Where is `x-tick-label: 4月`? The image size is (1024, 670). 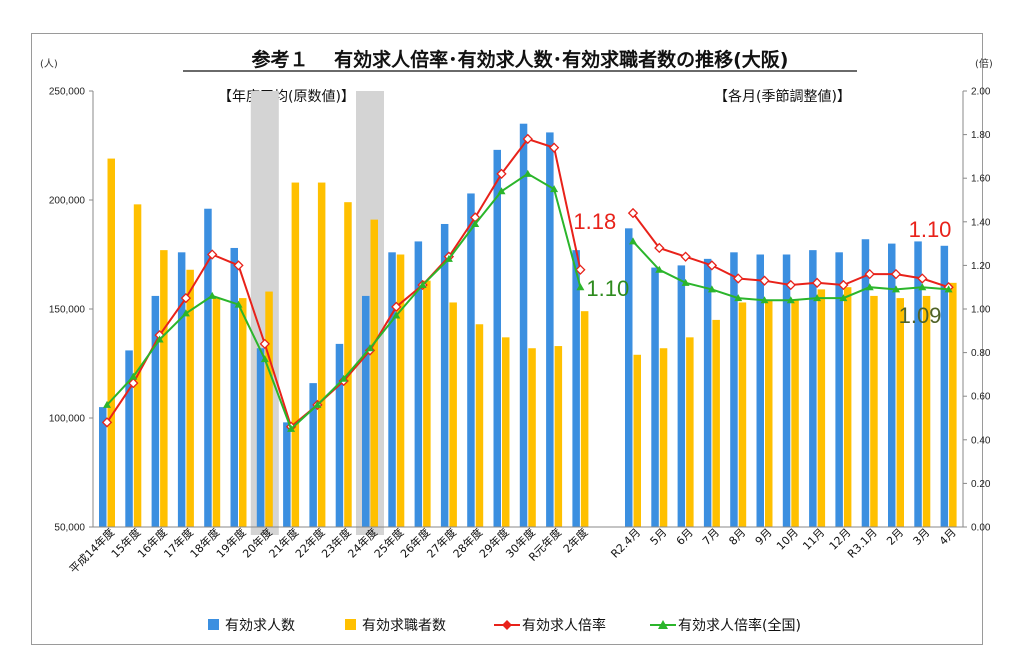 x-tick-label: 4月 is located at coordinates (948, 537).